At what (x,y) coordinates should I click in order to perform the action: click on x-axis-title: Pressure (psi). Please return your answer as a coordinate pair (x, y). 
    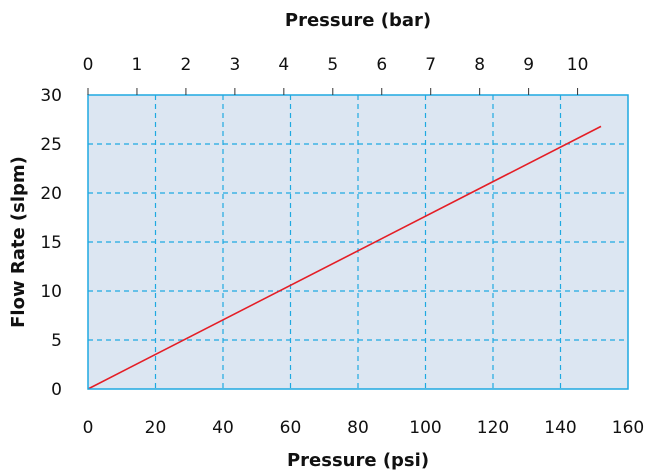
    Looking at the image, I should click on (358, 460).